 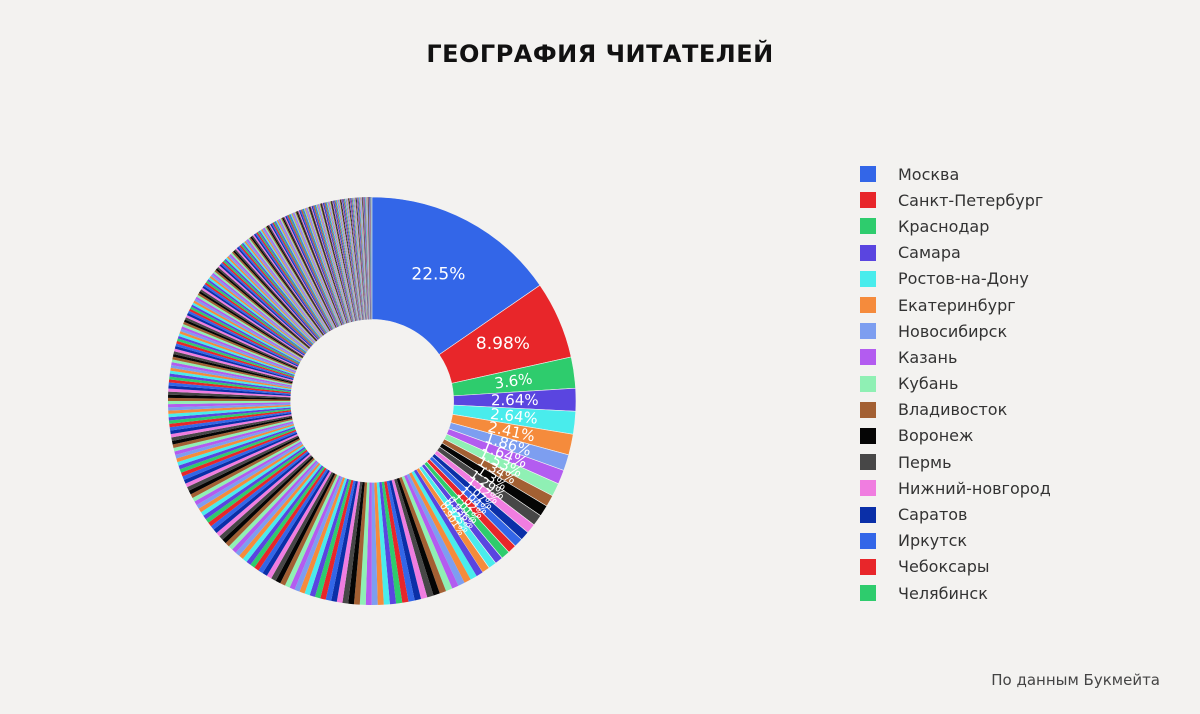 I want to click on slice-label: 2.64%, so click(x=513, y=416).